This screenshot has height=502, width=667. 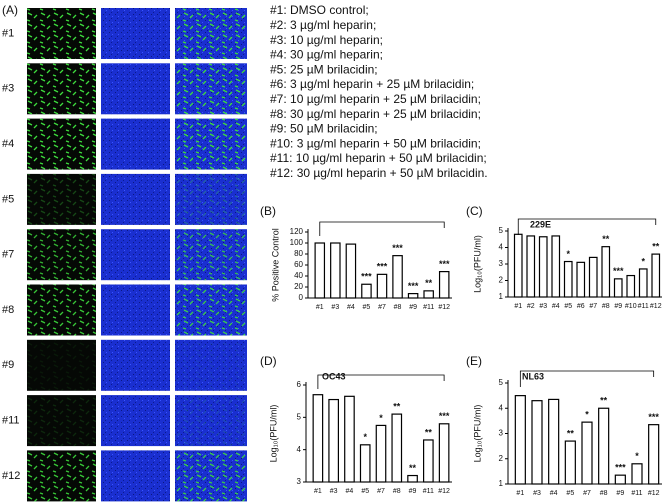 What do you see at coordinates (8, 365) in the screenshot?
I see `row-label: #9` at bounding box center [8, 365].